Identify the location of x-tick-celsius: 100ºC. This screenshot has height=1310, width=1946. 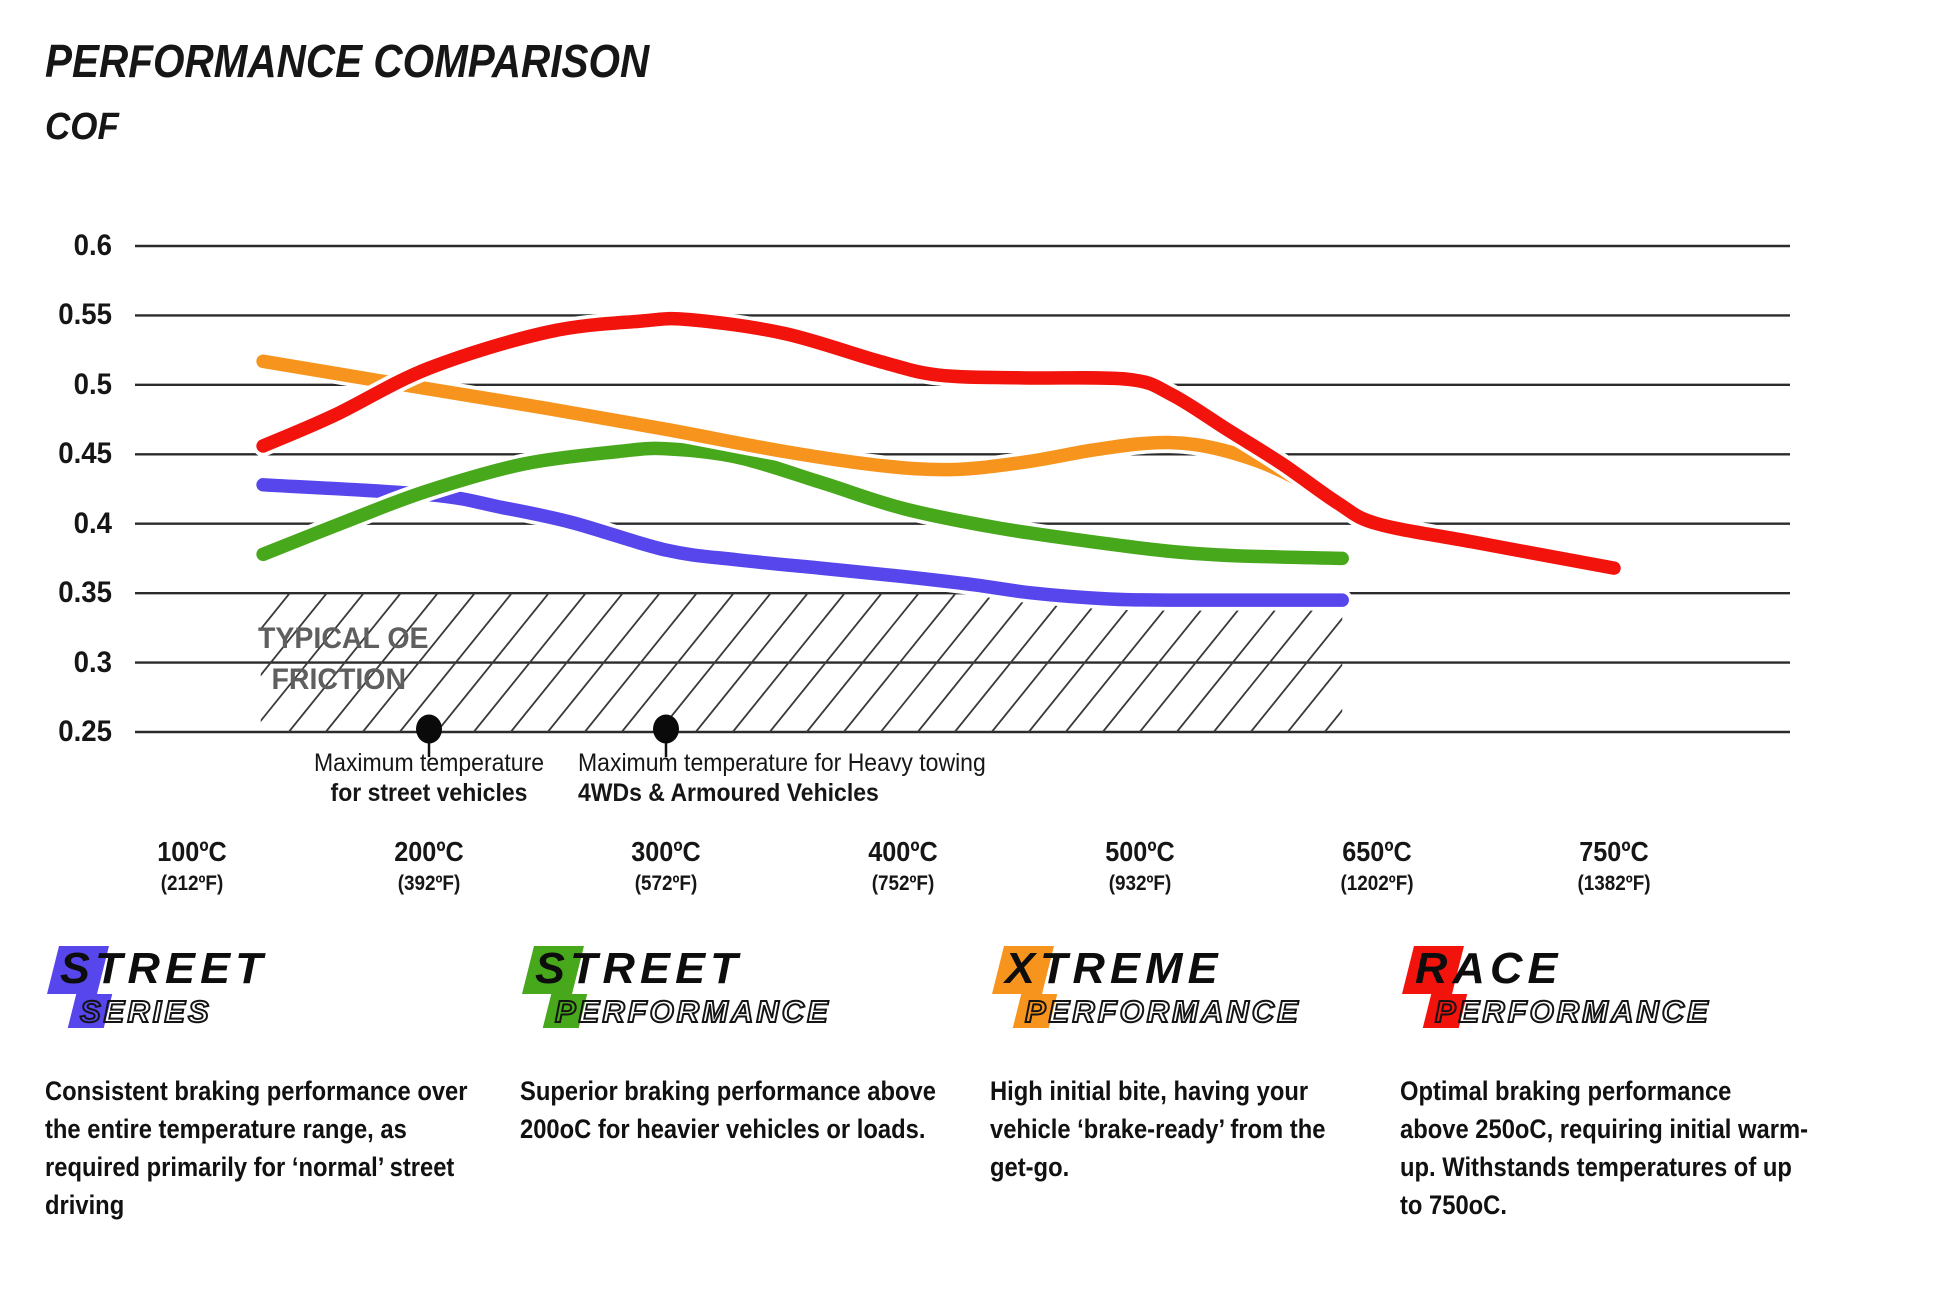
(192, 851).